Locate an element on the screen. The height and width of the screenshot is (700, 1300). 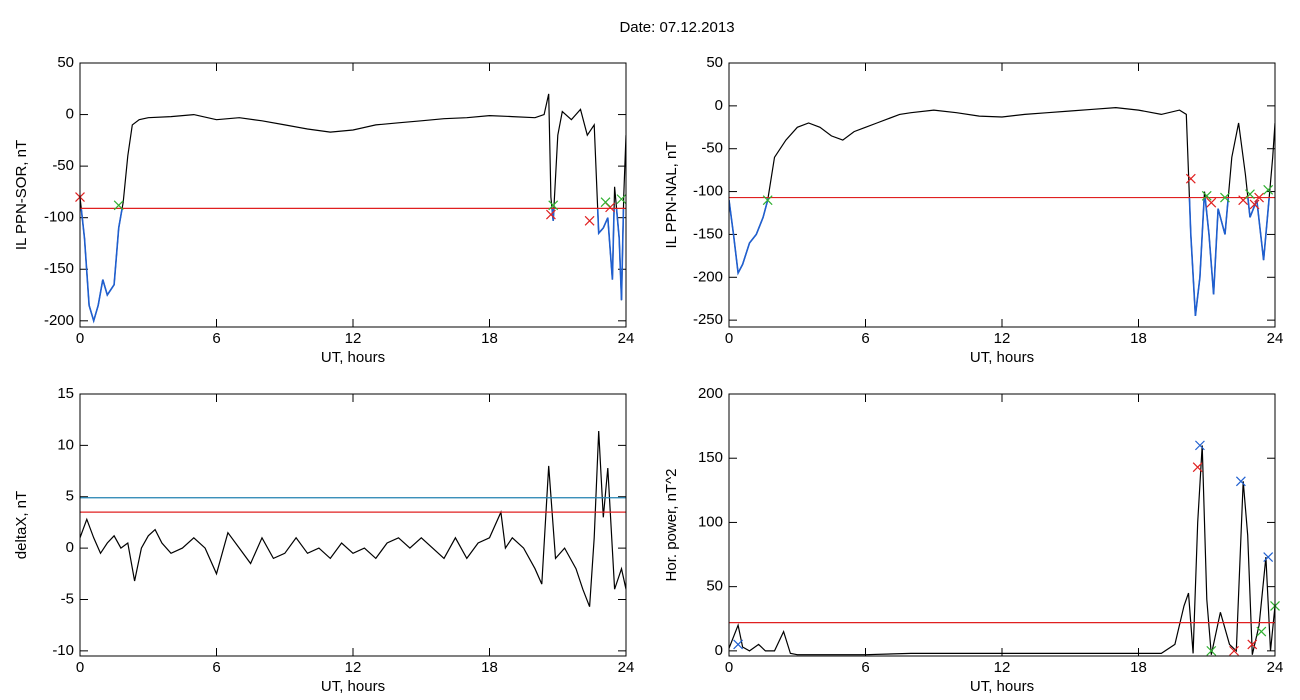
y-tick-label: 5 is located at coordinates (70, 496).